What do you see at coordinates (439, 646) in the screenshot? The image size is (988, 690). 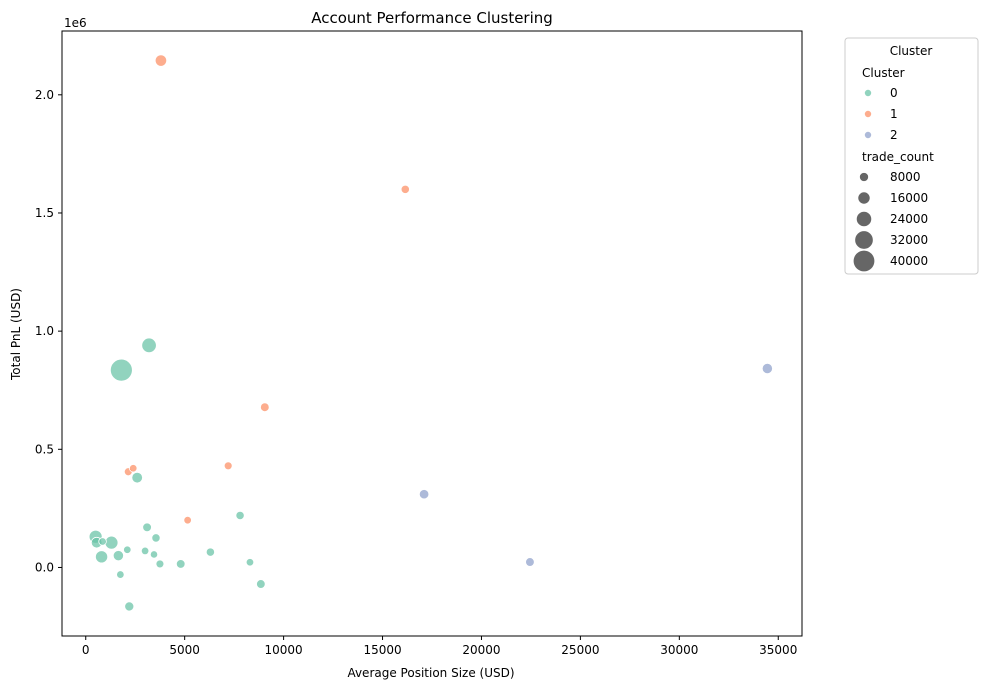 I see `x-axis: 0 5000 10000 15000 20000 25000 30000 35000` at bounding box center [439, 646].